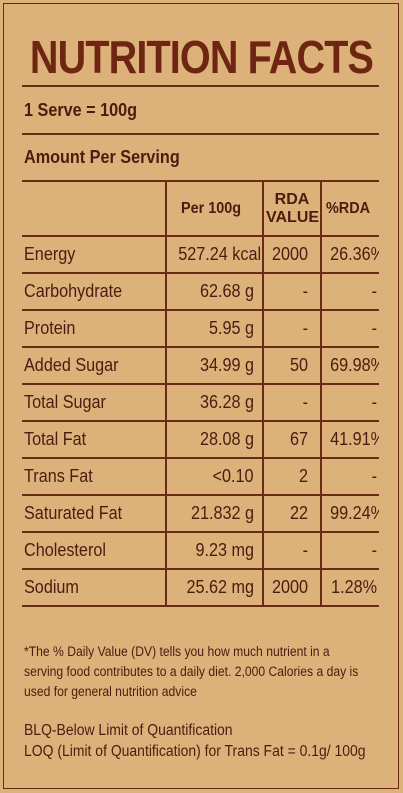 This screenshot has width=403, height=793. I want to click on nutrient-name: Total Sugar, so click(94, 402).